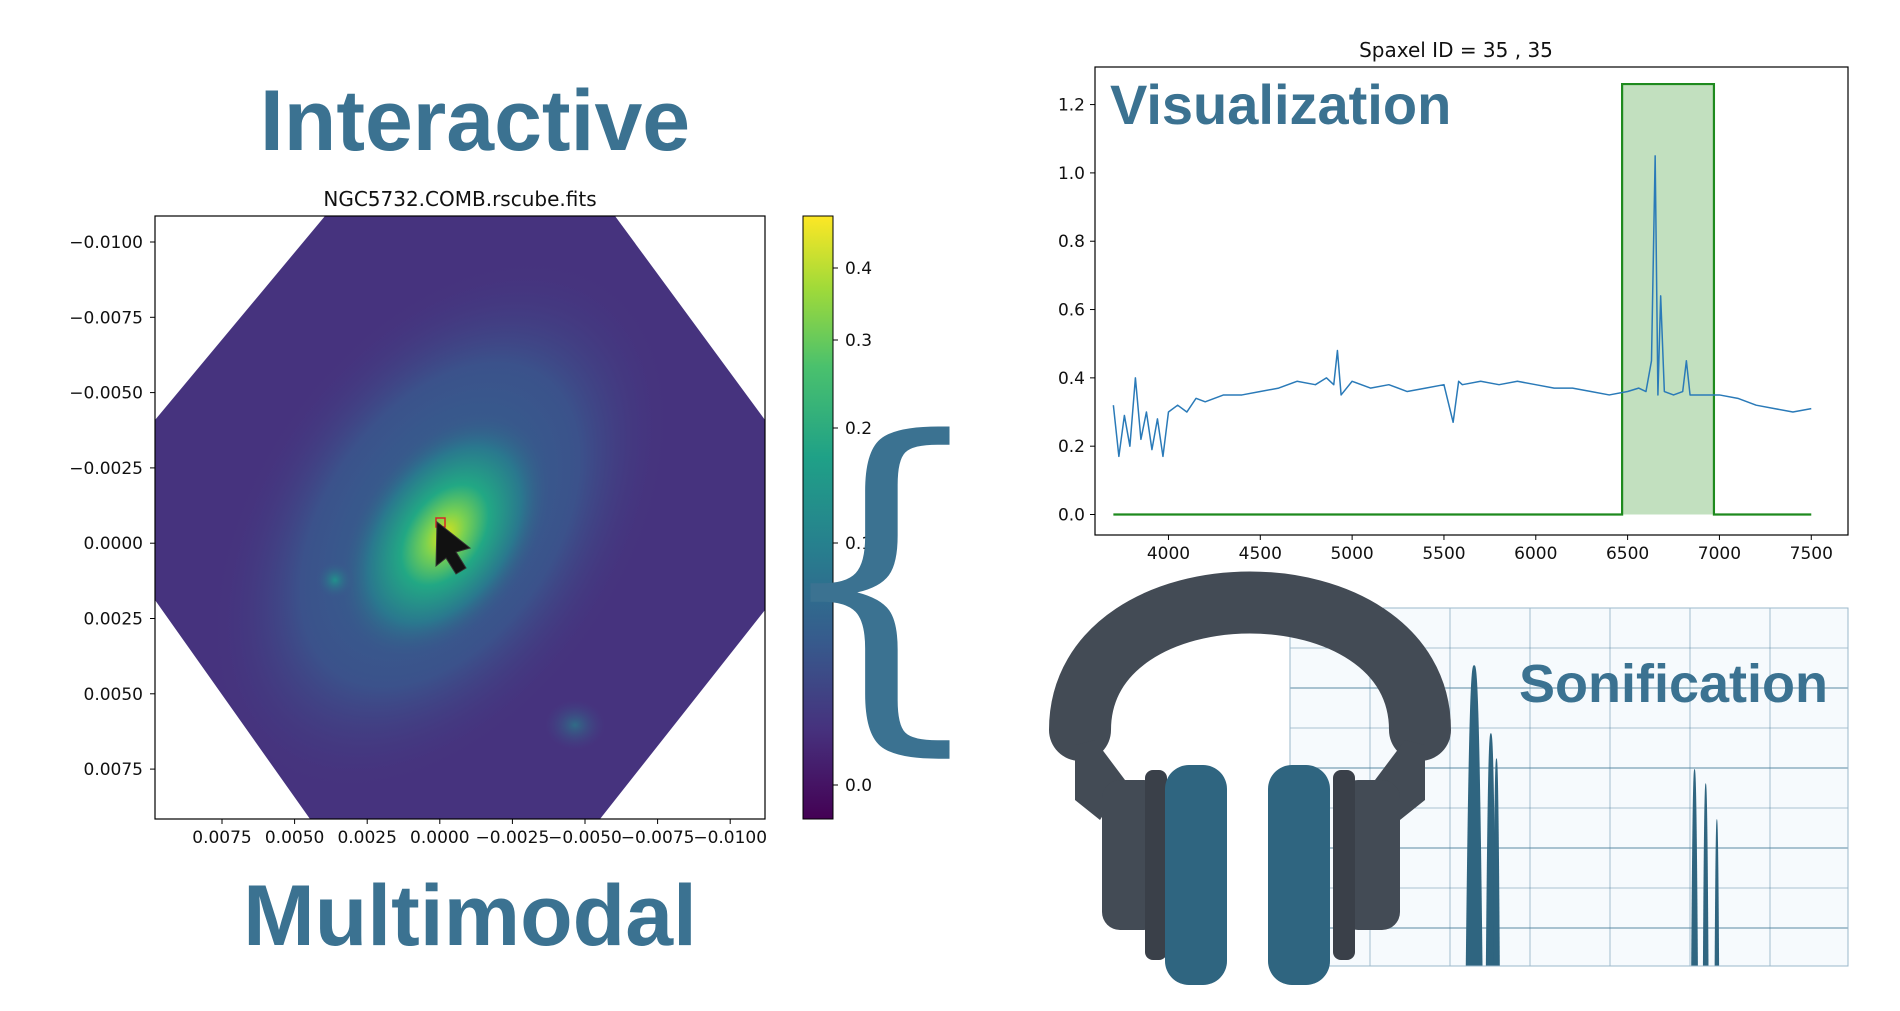  Describe the element at coordinates (1811, 554) in the screenshot. I see `spectrum-x-tick-label: 7500` at that location.